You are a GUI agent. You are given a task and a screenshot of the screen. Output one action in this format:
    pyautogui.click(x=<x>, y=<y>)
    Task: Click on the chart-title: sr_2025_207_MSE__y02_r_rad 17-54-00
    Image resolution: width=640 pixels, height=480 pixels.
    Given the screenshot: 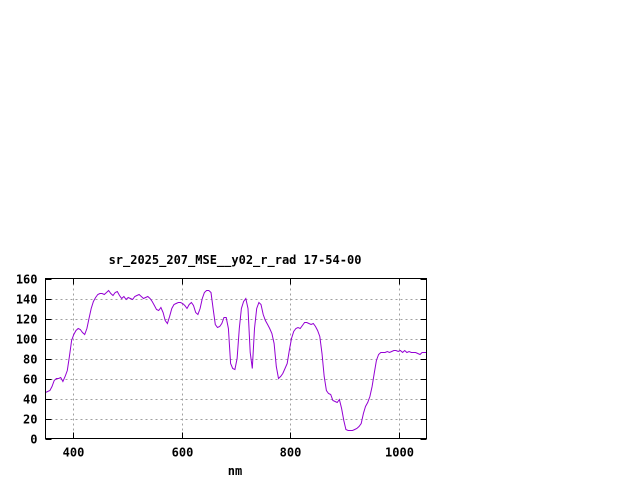 What is the action you would take?
    pyautogui.click(x=235, y=260)
    